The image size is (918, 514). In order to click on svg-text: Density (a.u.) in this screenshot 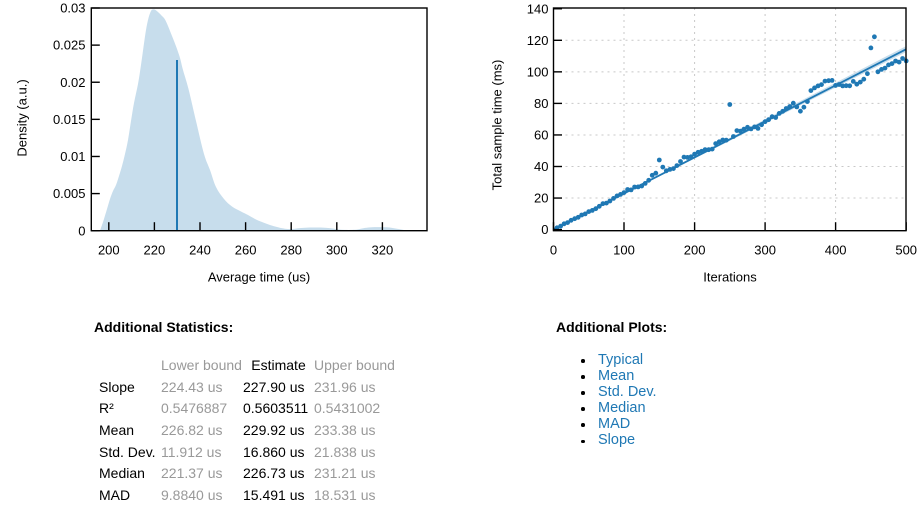, I will do `click(22, 117)`.